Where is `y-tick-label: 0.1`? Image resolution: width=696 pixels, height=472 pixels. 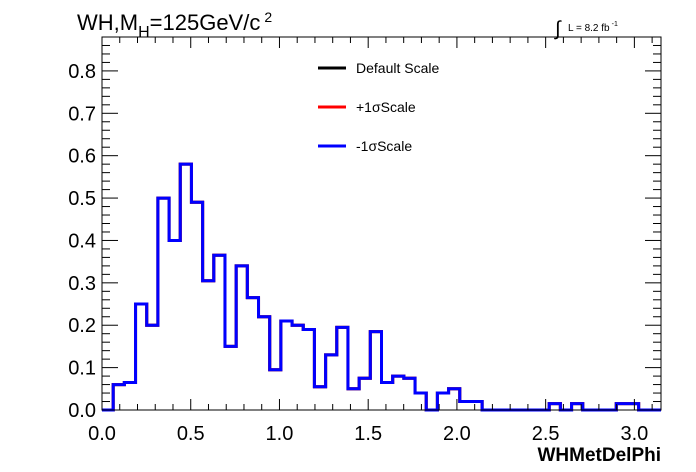
y-tick-label: 0.1 is located at coordinates (82, 369).